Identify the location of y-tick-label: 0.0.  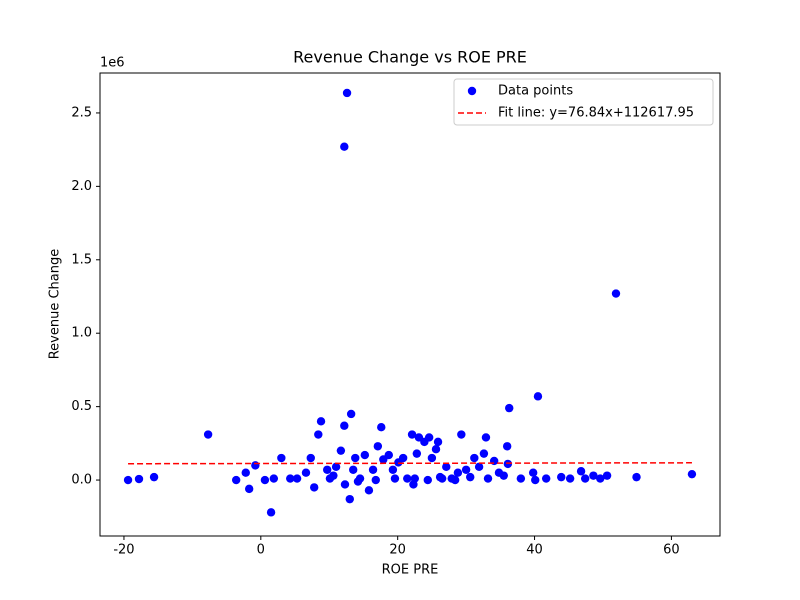
(81, 480).